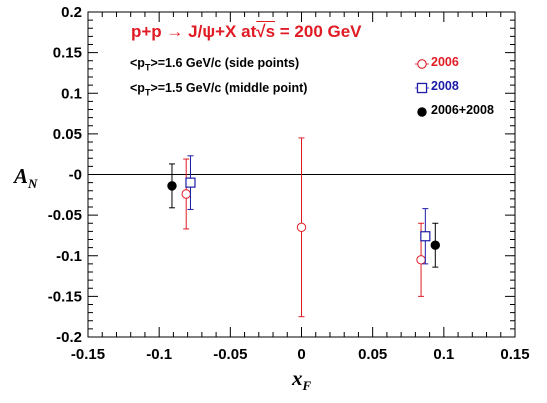  What do you see at coordinates (302, 380) in the screenshot?
I see `x-axis-label: xF` at bounding box center [302, 380].